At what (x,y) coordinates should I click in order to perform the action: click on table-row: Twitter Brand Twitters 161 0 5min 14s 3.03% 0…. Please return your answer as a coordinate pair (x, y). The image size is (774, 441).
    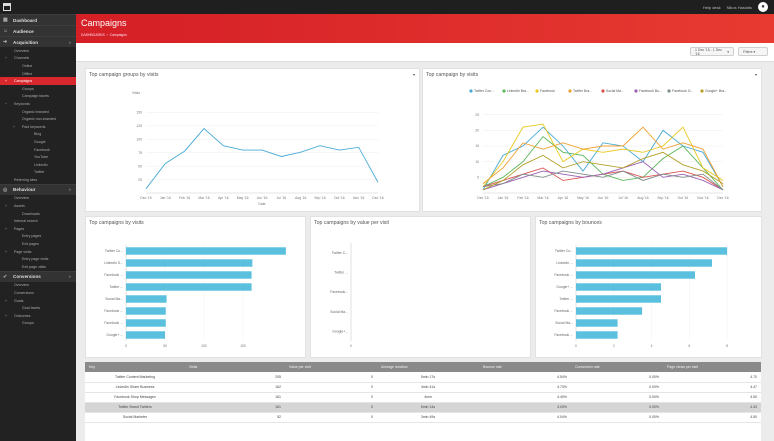
    Looking at the image, I should click on (423, 407).